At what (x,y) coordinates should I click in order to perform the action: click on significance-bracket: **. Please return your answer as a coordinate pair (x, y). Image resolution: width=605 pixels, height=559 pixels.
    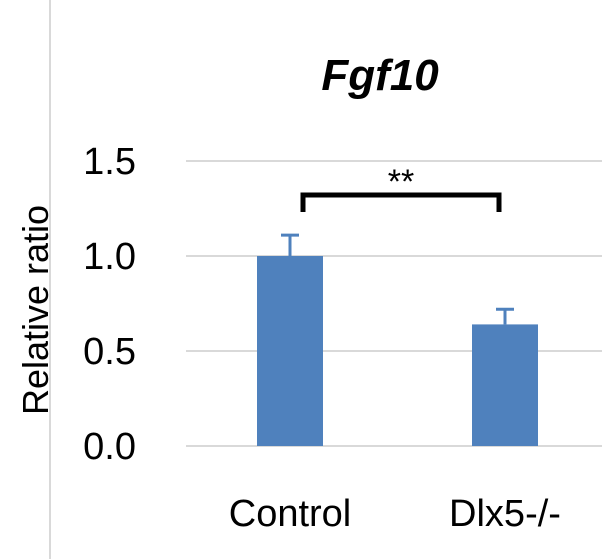
    Looking at the image, I should click on (401, 187).